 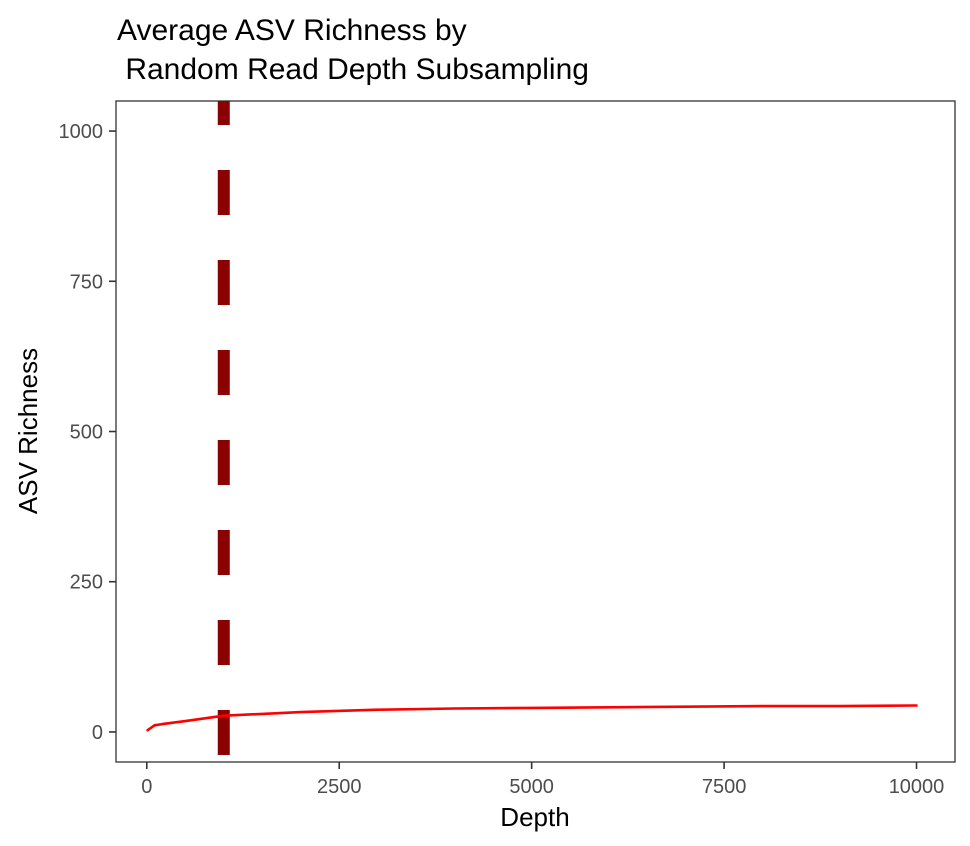 I want to click on y-tick-label: 250, so click(x=86, y=583).